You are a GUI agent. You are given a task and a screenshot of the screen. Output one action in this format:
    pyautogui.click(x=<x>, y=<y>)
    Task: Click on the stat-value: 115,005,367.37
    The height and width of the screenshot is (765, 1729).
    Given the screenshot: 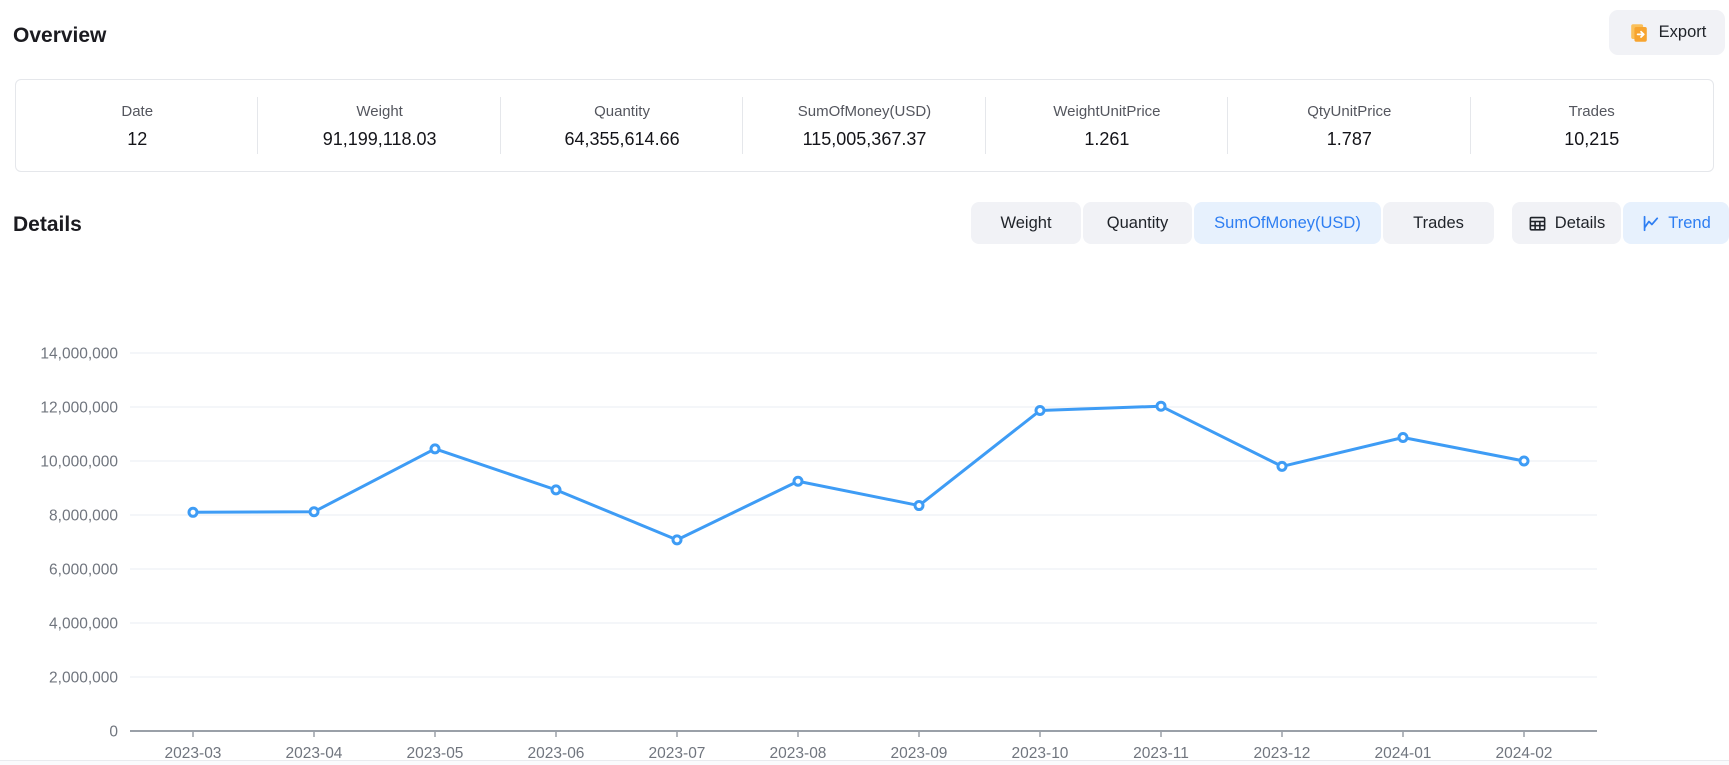 What is the action you would take?
    pyautogui.click(x=864, y=139)
    